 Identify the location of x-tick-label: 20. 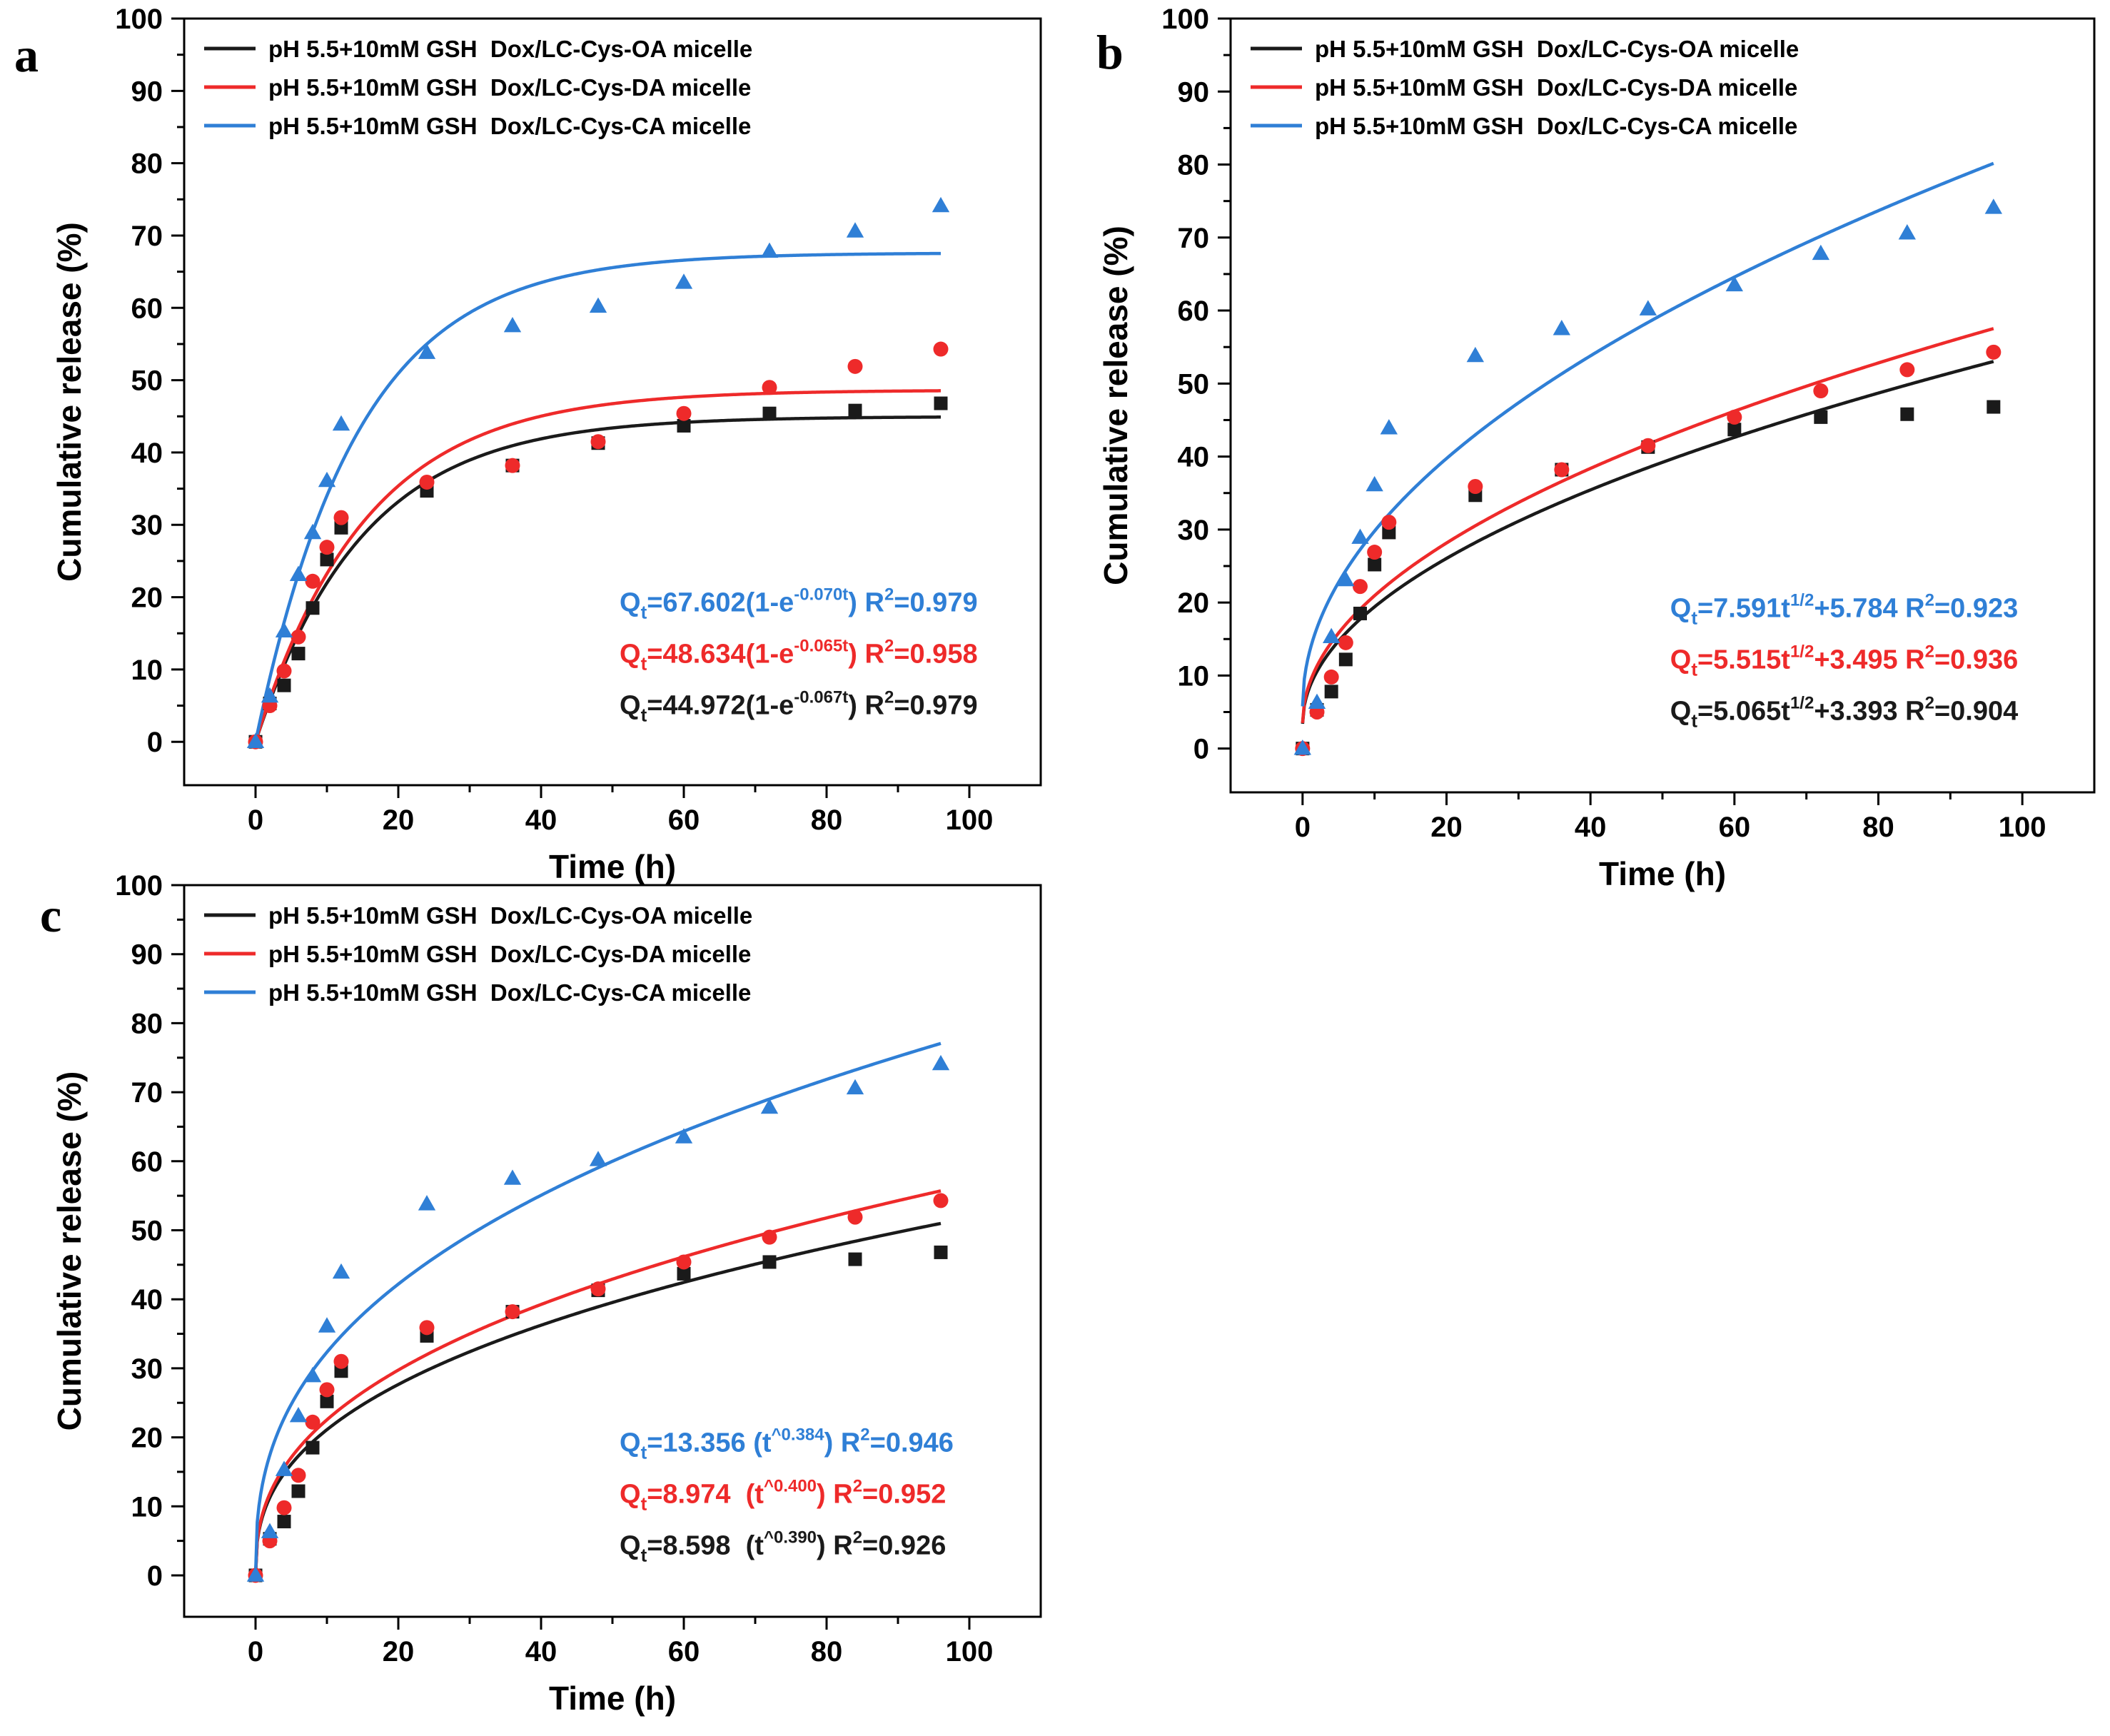
(1446, 827).